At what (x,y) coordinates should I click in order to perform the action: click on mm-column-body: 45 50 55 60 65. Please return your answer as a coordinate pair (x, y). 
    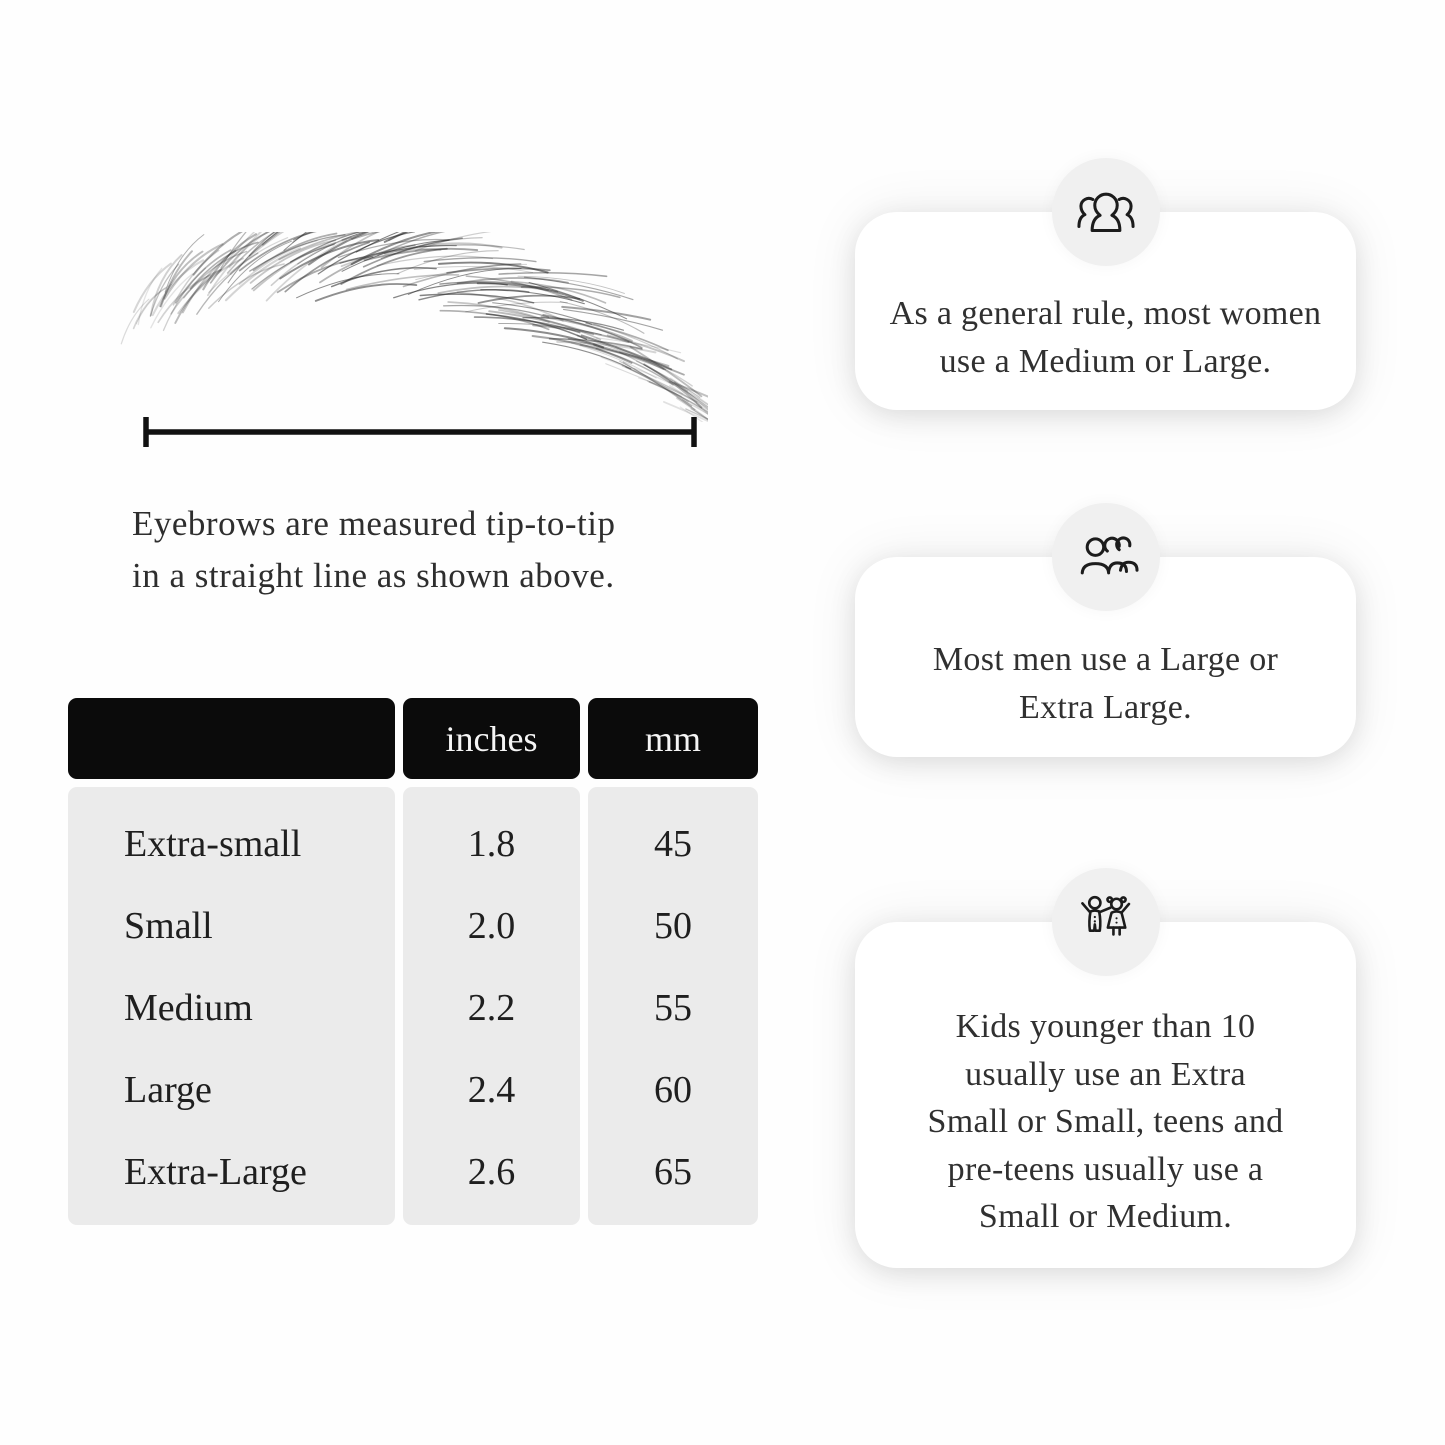
    Looking at the image, I should click on (673, 1006).